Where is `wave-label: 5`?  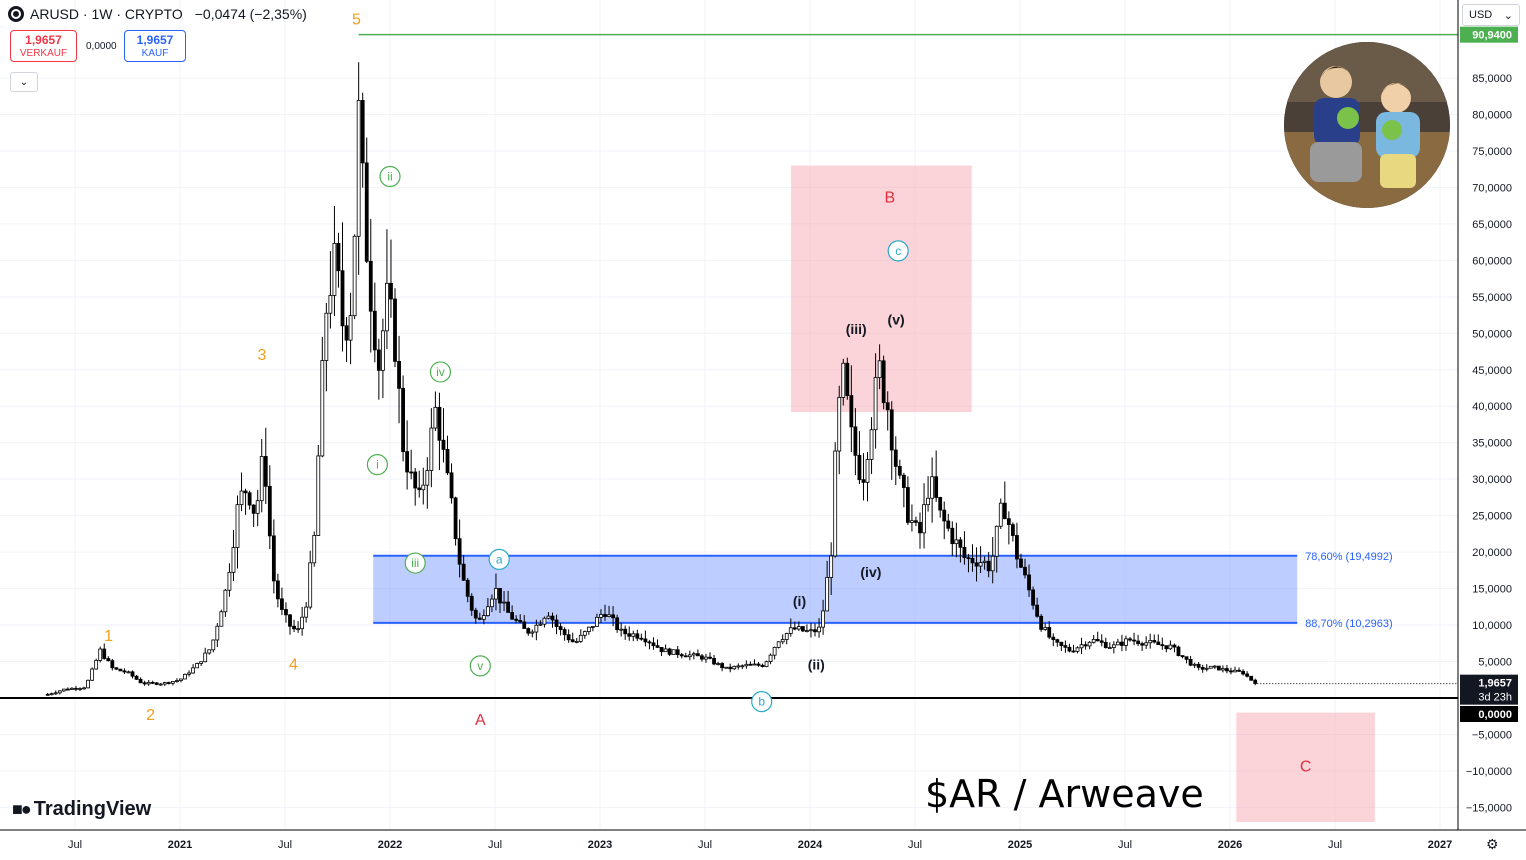 wave-label: 5 is located at coordinates (356, 20).